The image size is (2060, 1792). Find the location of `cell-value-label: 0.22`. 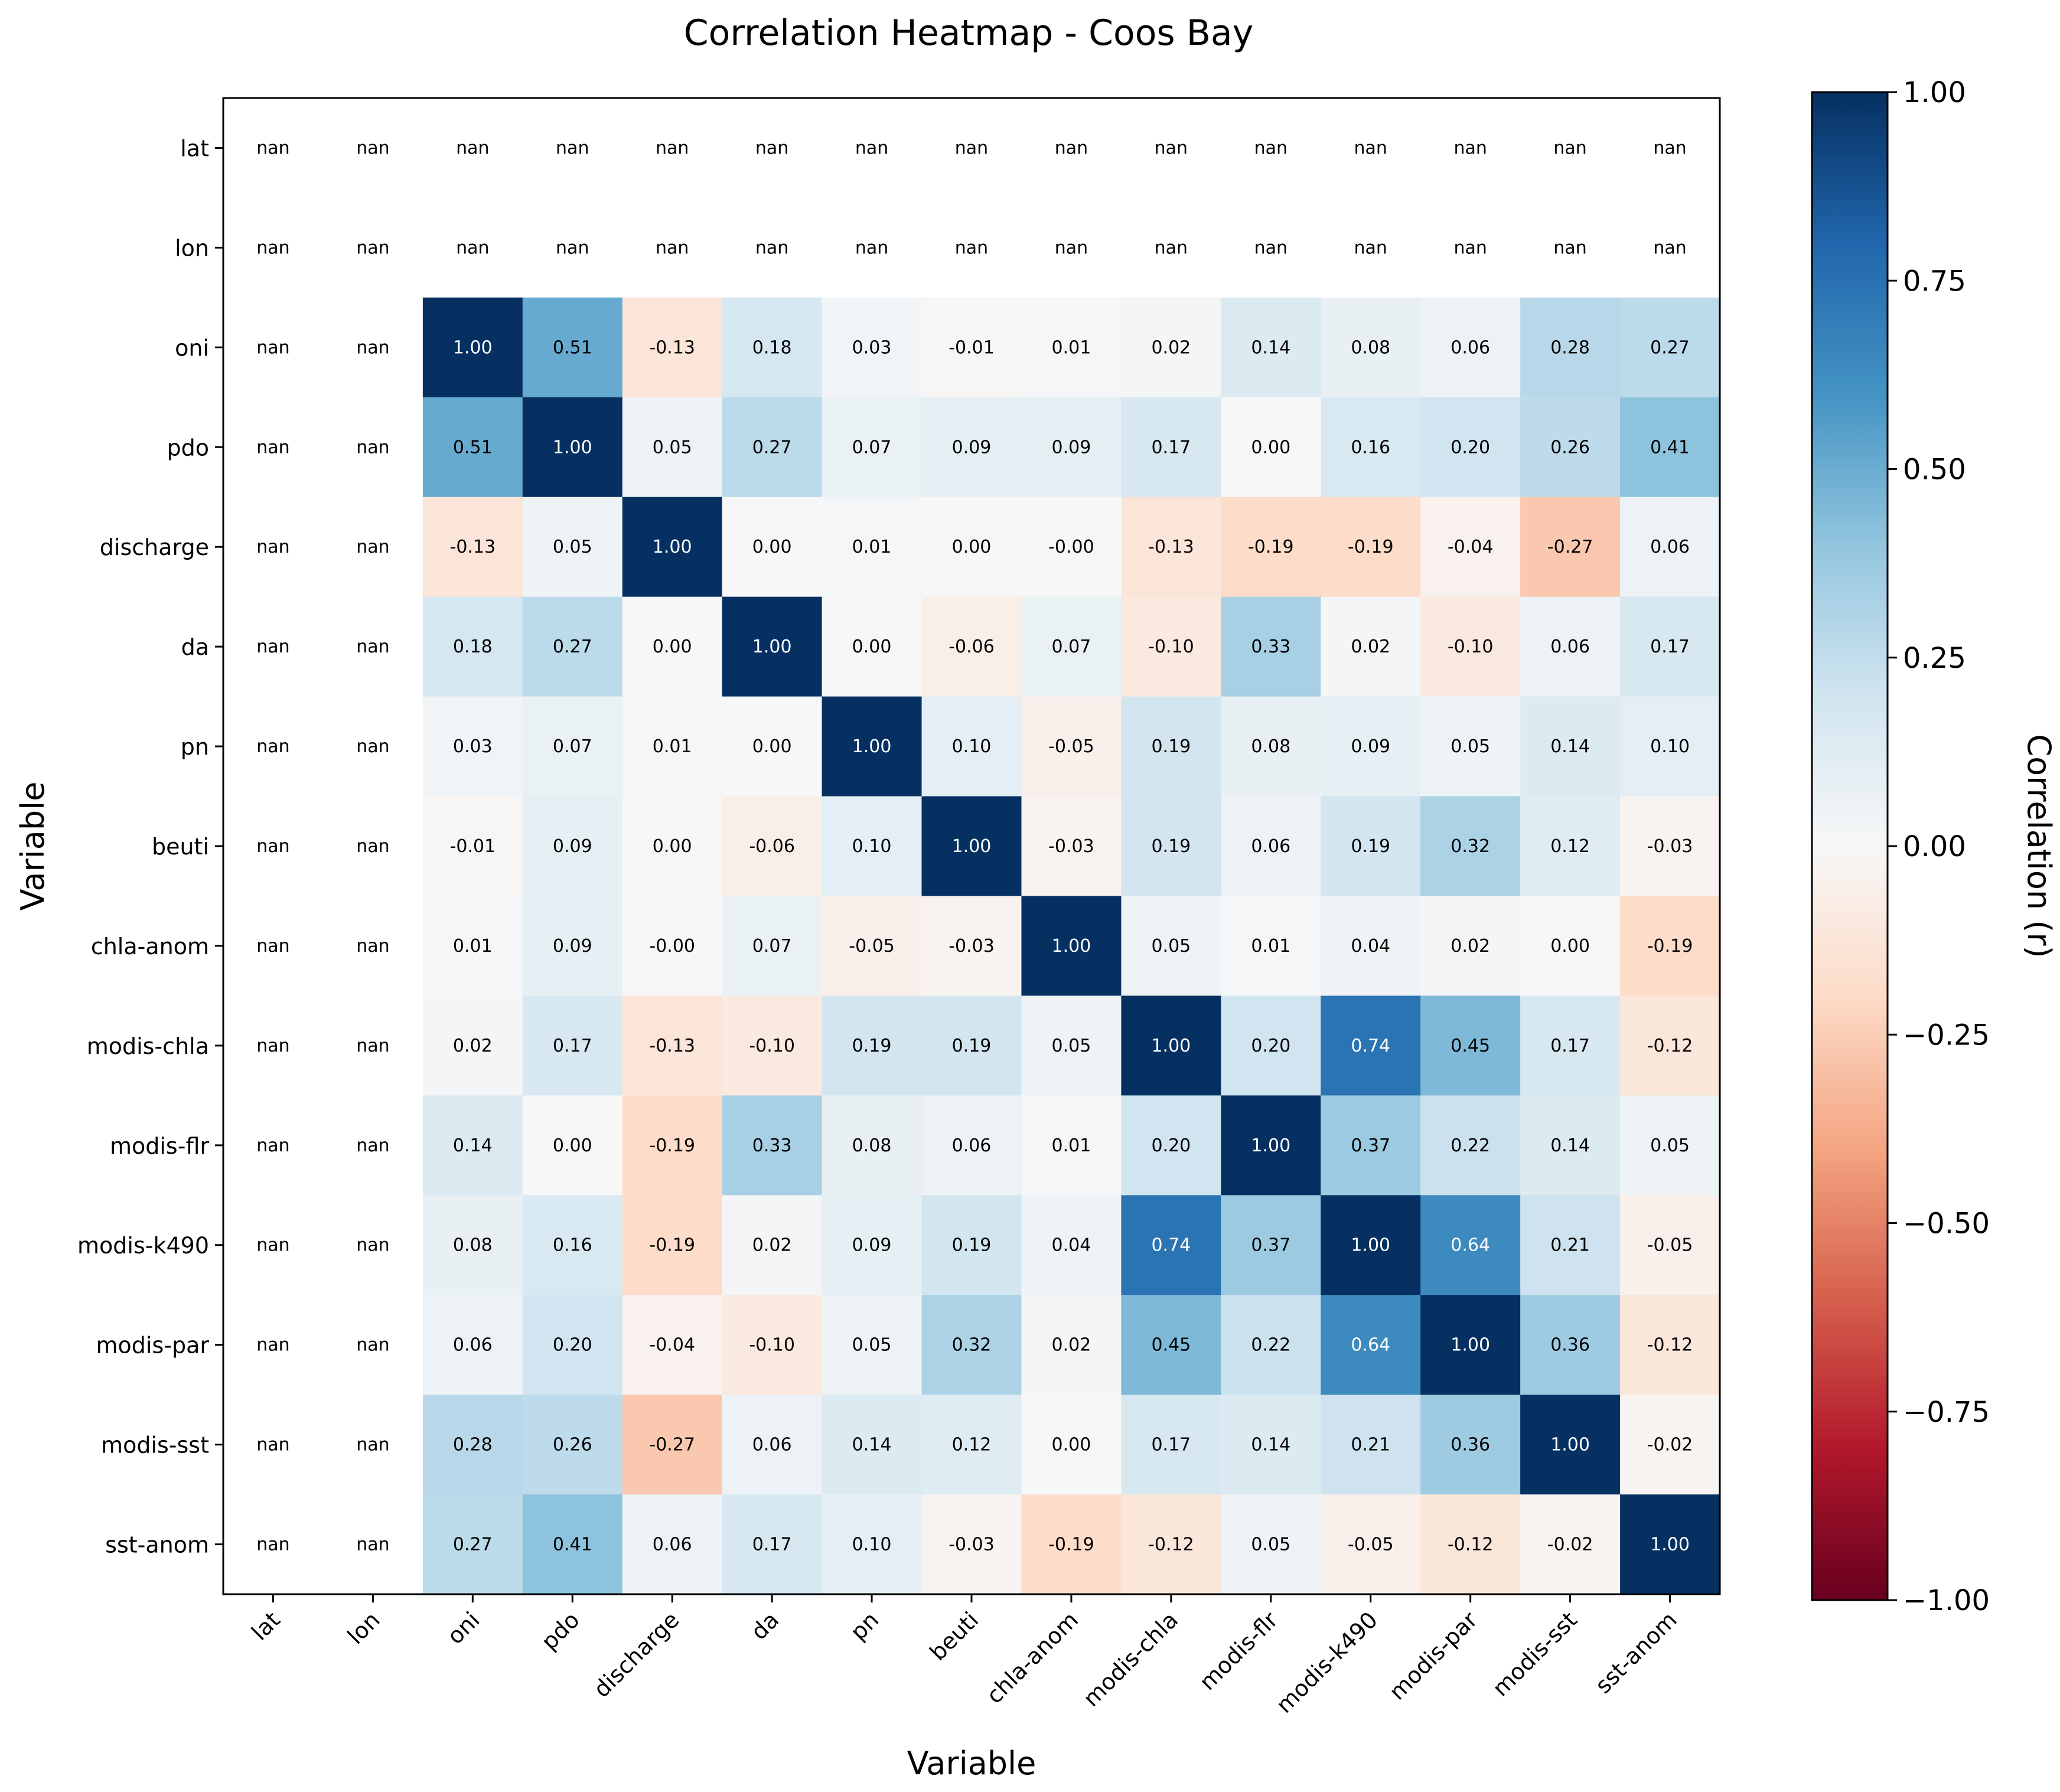

cell-value-label: 0.22 is located at coordinates (1271, 1346).